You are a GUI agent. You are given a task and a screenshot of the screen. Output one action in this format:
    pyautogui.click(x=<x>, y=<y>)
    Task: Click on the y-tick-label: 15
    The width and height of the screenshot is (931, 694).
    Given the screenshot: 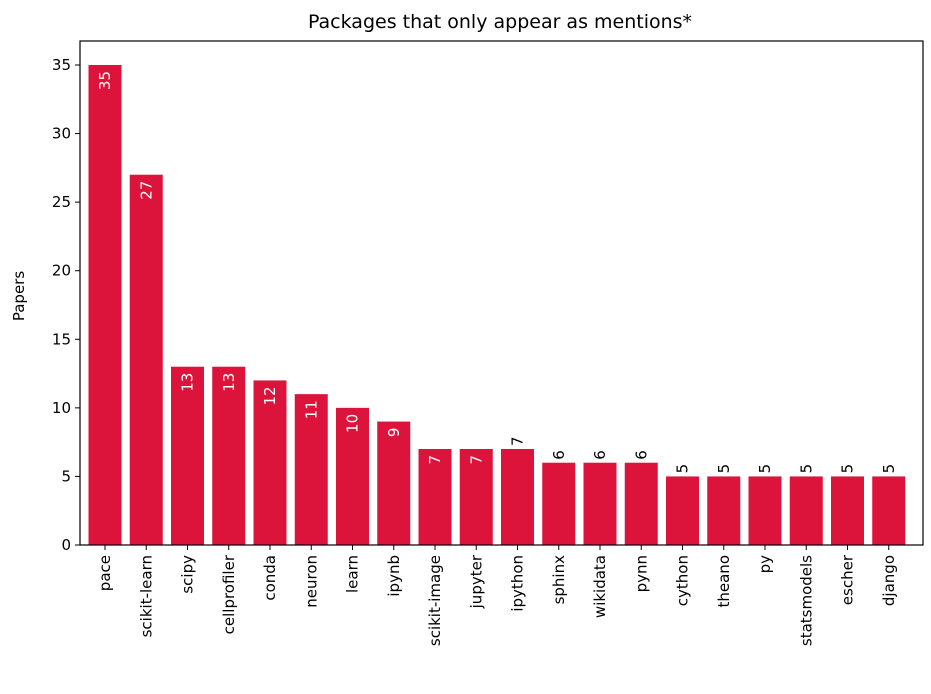 What is the action you would take?
    pyautogui.click(x=61, y=339)
    